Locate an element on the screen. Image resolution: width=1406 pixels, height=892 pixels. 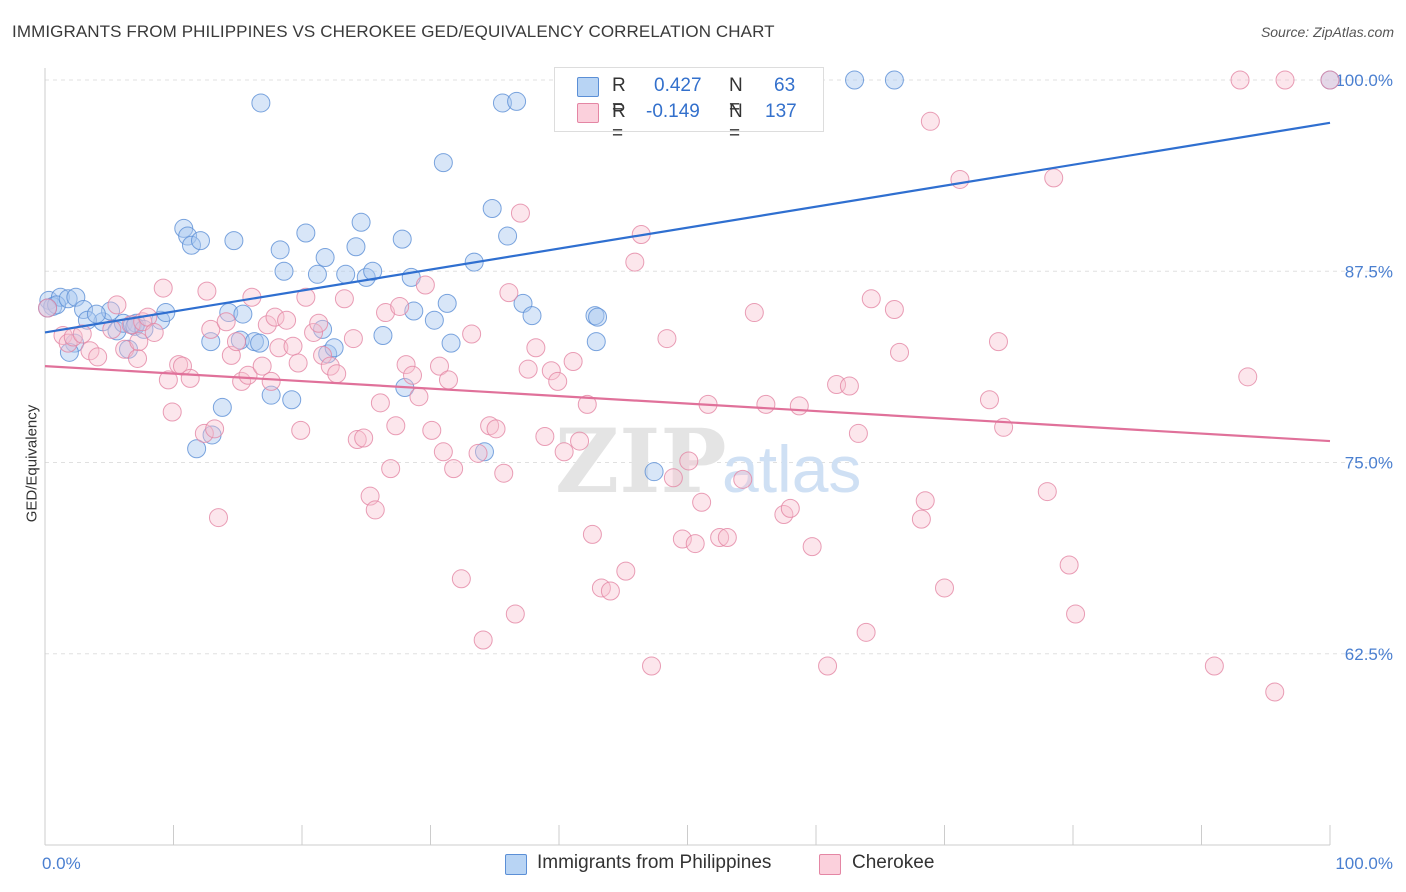
legend-n-value: 137 is located at coordinates (781, 111).